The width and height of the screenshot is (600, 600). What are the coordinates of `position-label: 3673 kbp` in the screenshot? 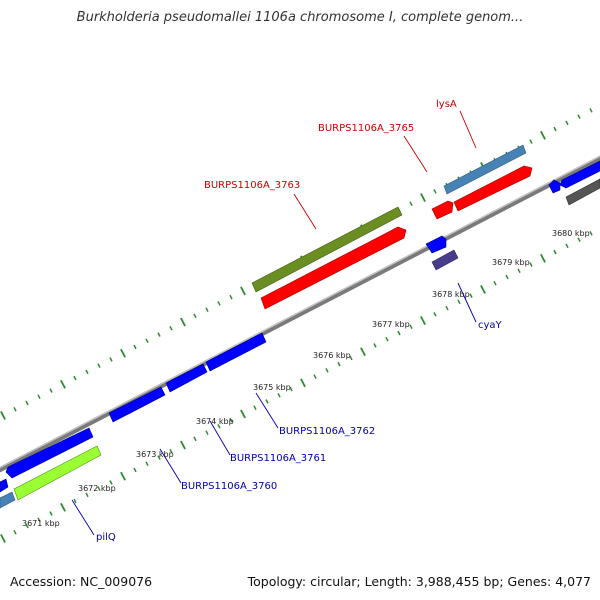 It's located at (155, 454).